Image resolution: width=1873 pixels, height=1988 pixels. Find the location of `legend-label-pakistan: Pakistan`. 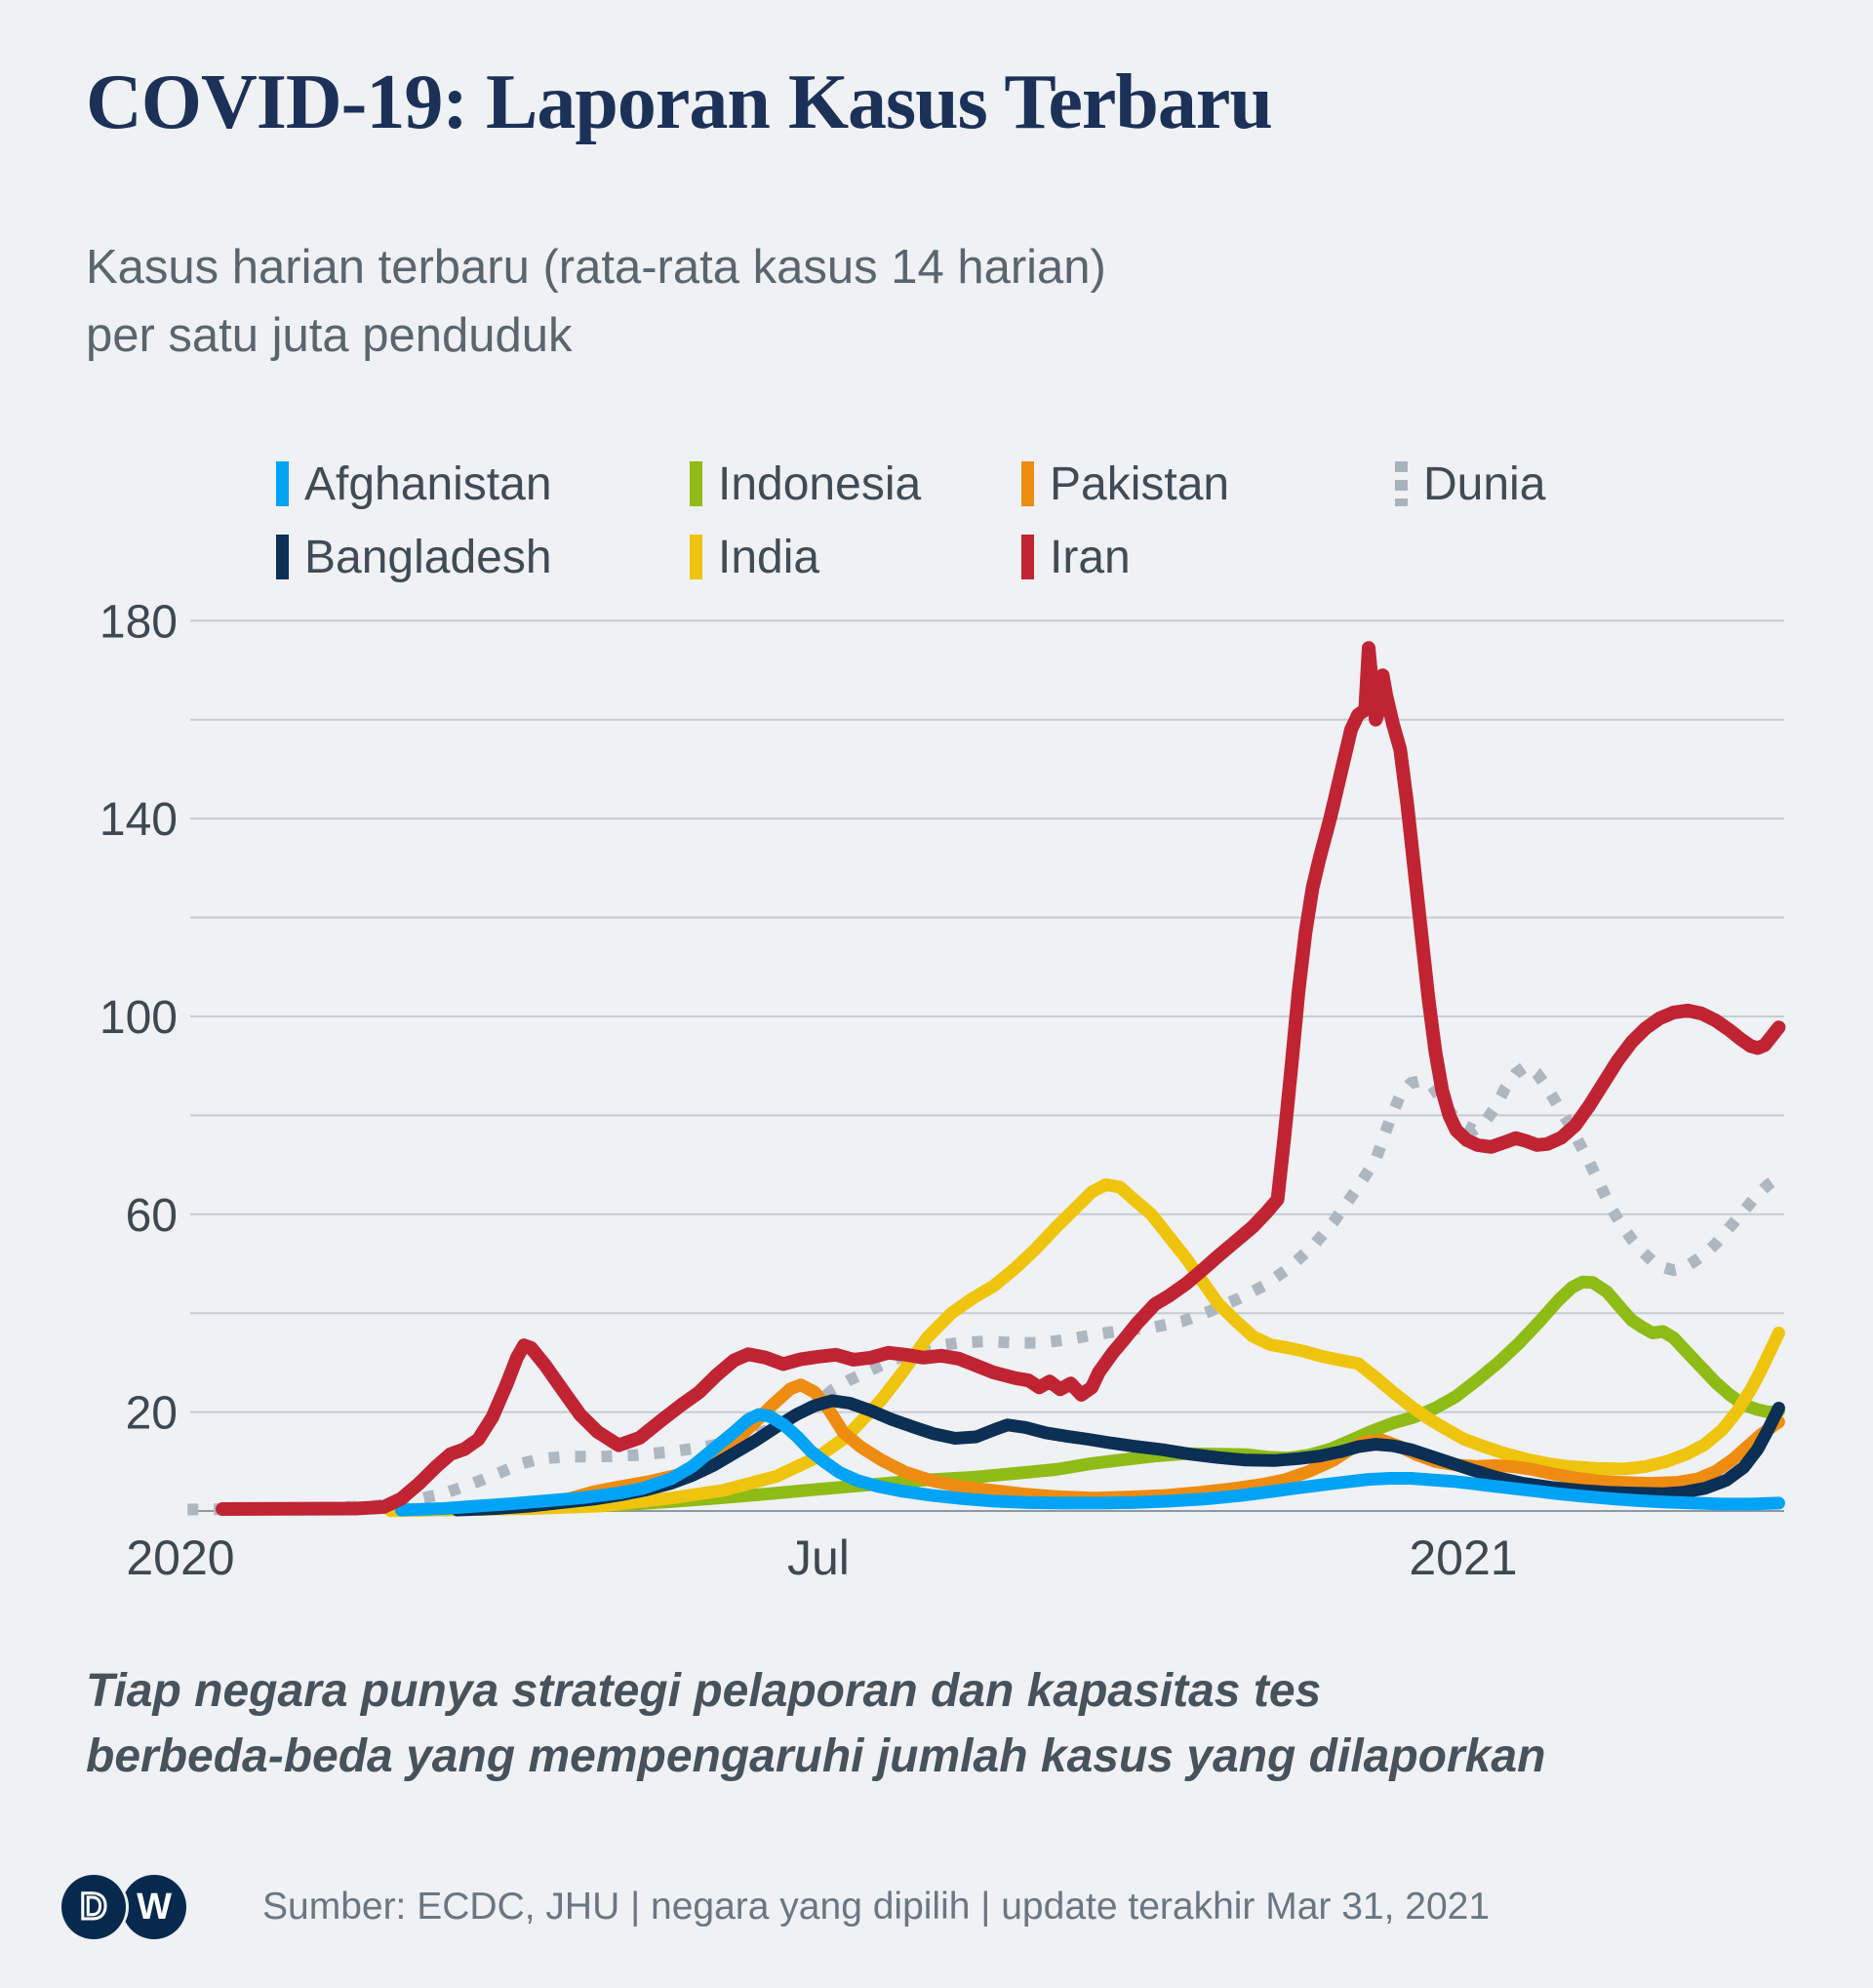

legend-label-pakistan: Pakistan is located at coordinates (1140, 484).